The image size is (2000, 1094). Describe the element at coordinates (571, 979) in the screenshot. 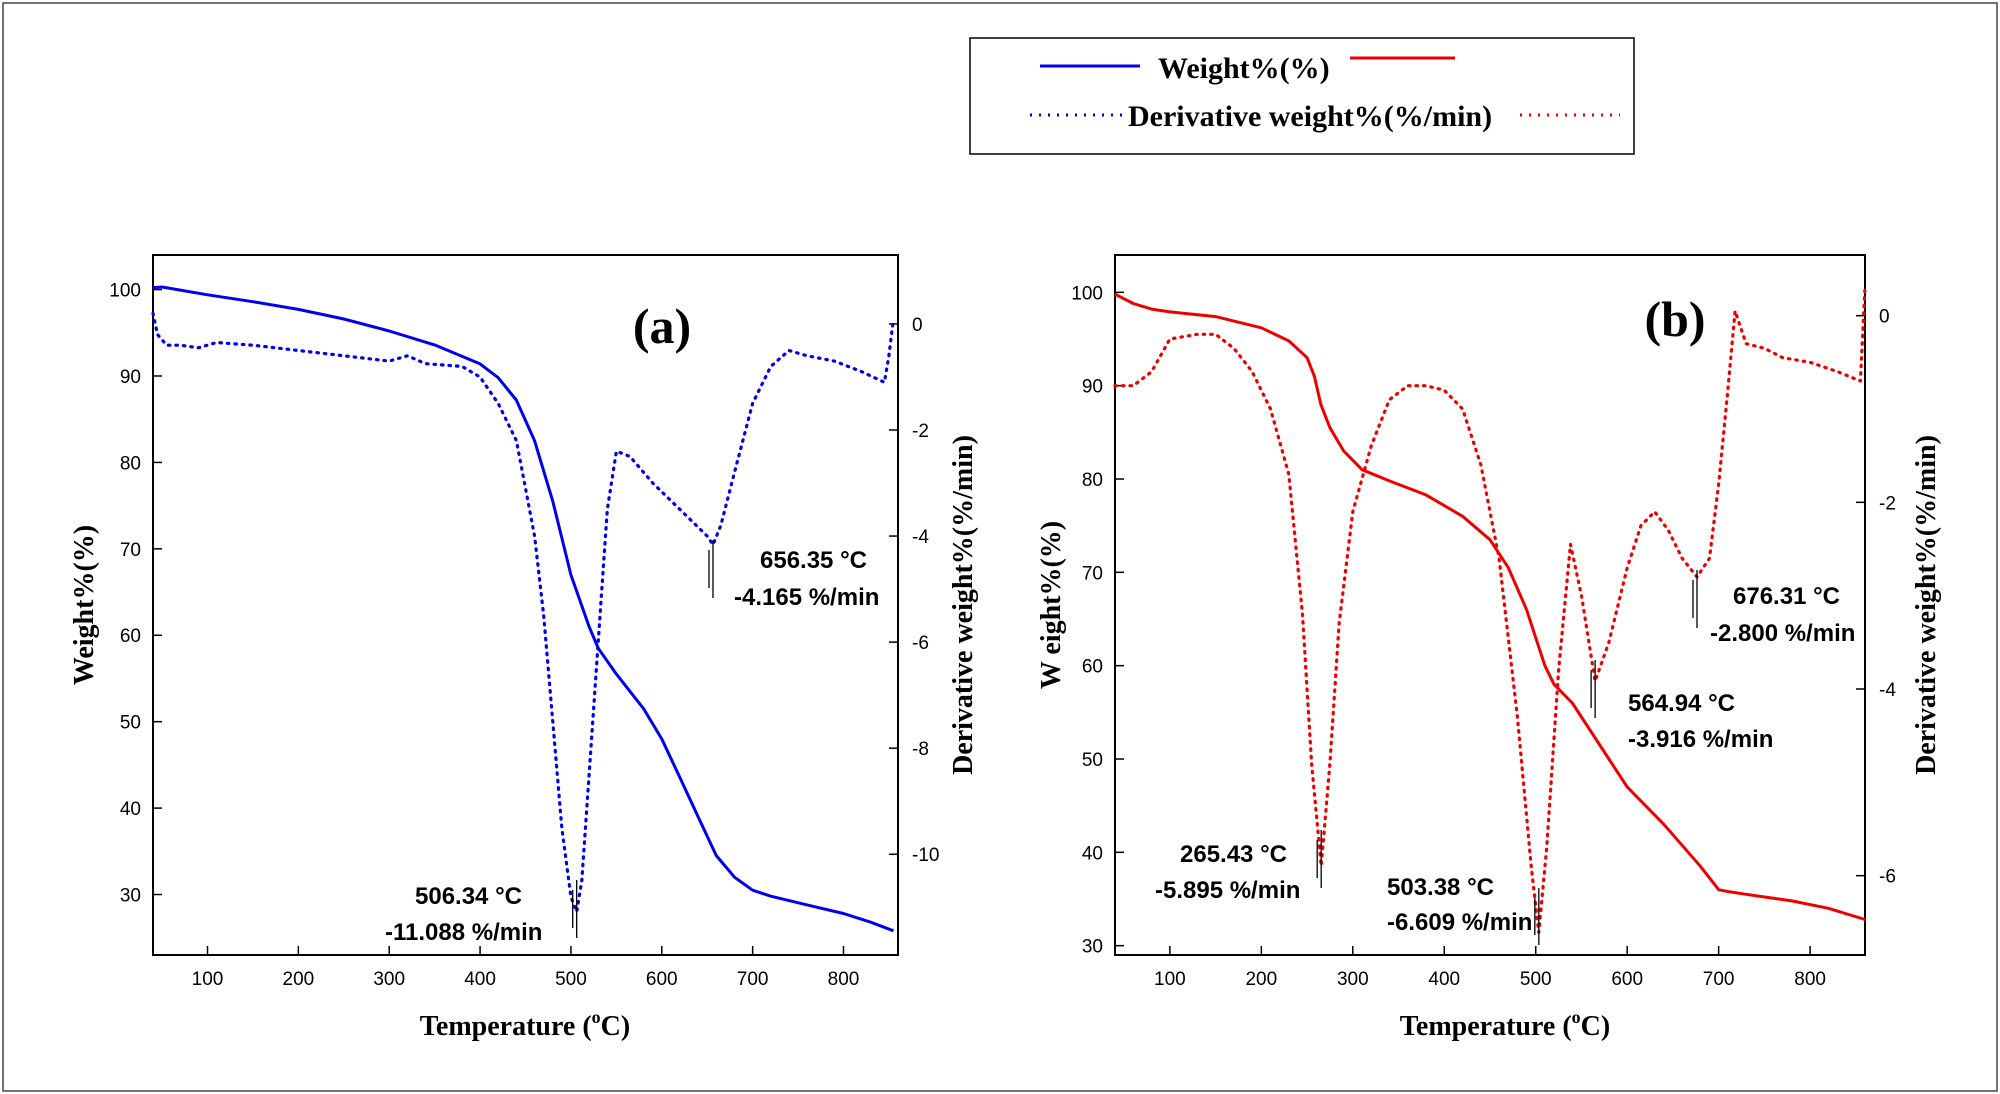

I see `x-tick-label-a: 500` at that location.